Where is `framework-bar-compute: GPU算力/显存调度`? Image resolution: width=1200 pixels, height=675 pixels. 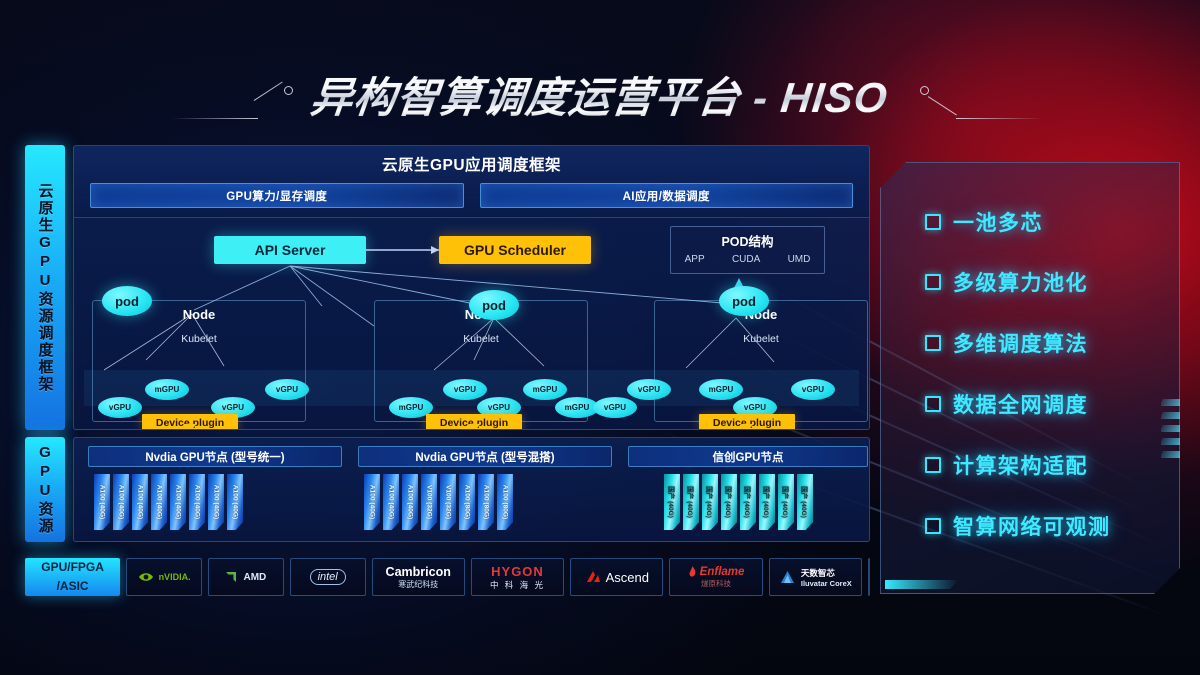
framework-bar-compute: GPU算力/显存调度 is located at coordinates (277, 195).